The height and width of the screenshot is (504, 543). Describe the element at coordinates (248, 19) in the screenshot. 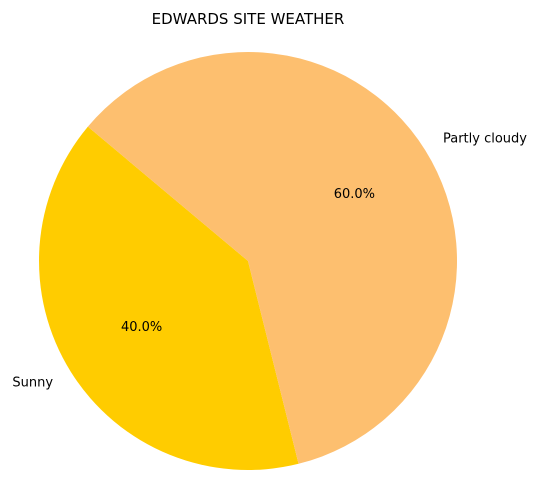

I see `chart-title: EDWARDS SITE WEATHER` at that location.